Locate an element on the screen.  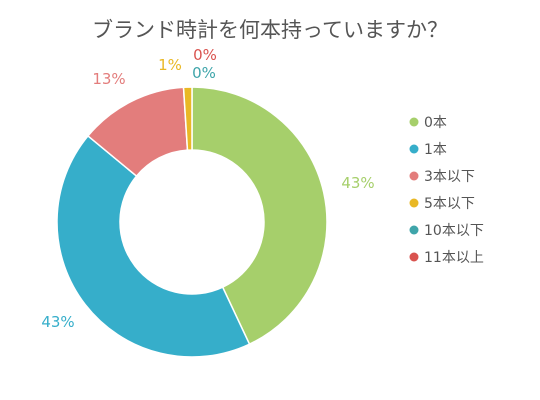
legend-label-2: 1本 is located at coordinates (435, 150).